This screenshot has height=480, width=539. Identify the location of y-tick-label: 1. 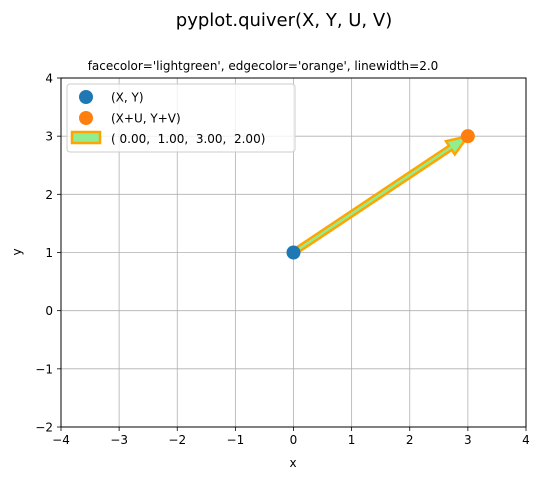
(49, 253).